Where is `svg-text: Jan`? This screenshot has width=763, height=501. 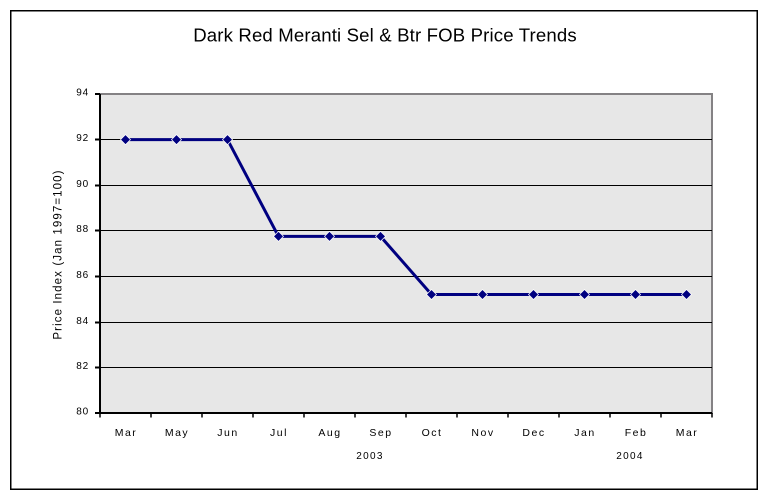 svg-text: Jan is located at coordinates (584, 433).